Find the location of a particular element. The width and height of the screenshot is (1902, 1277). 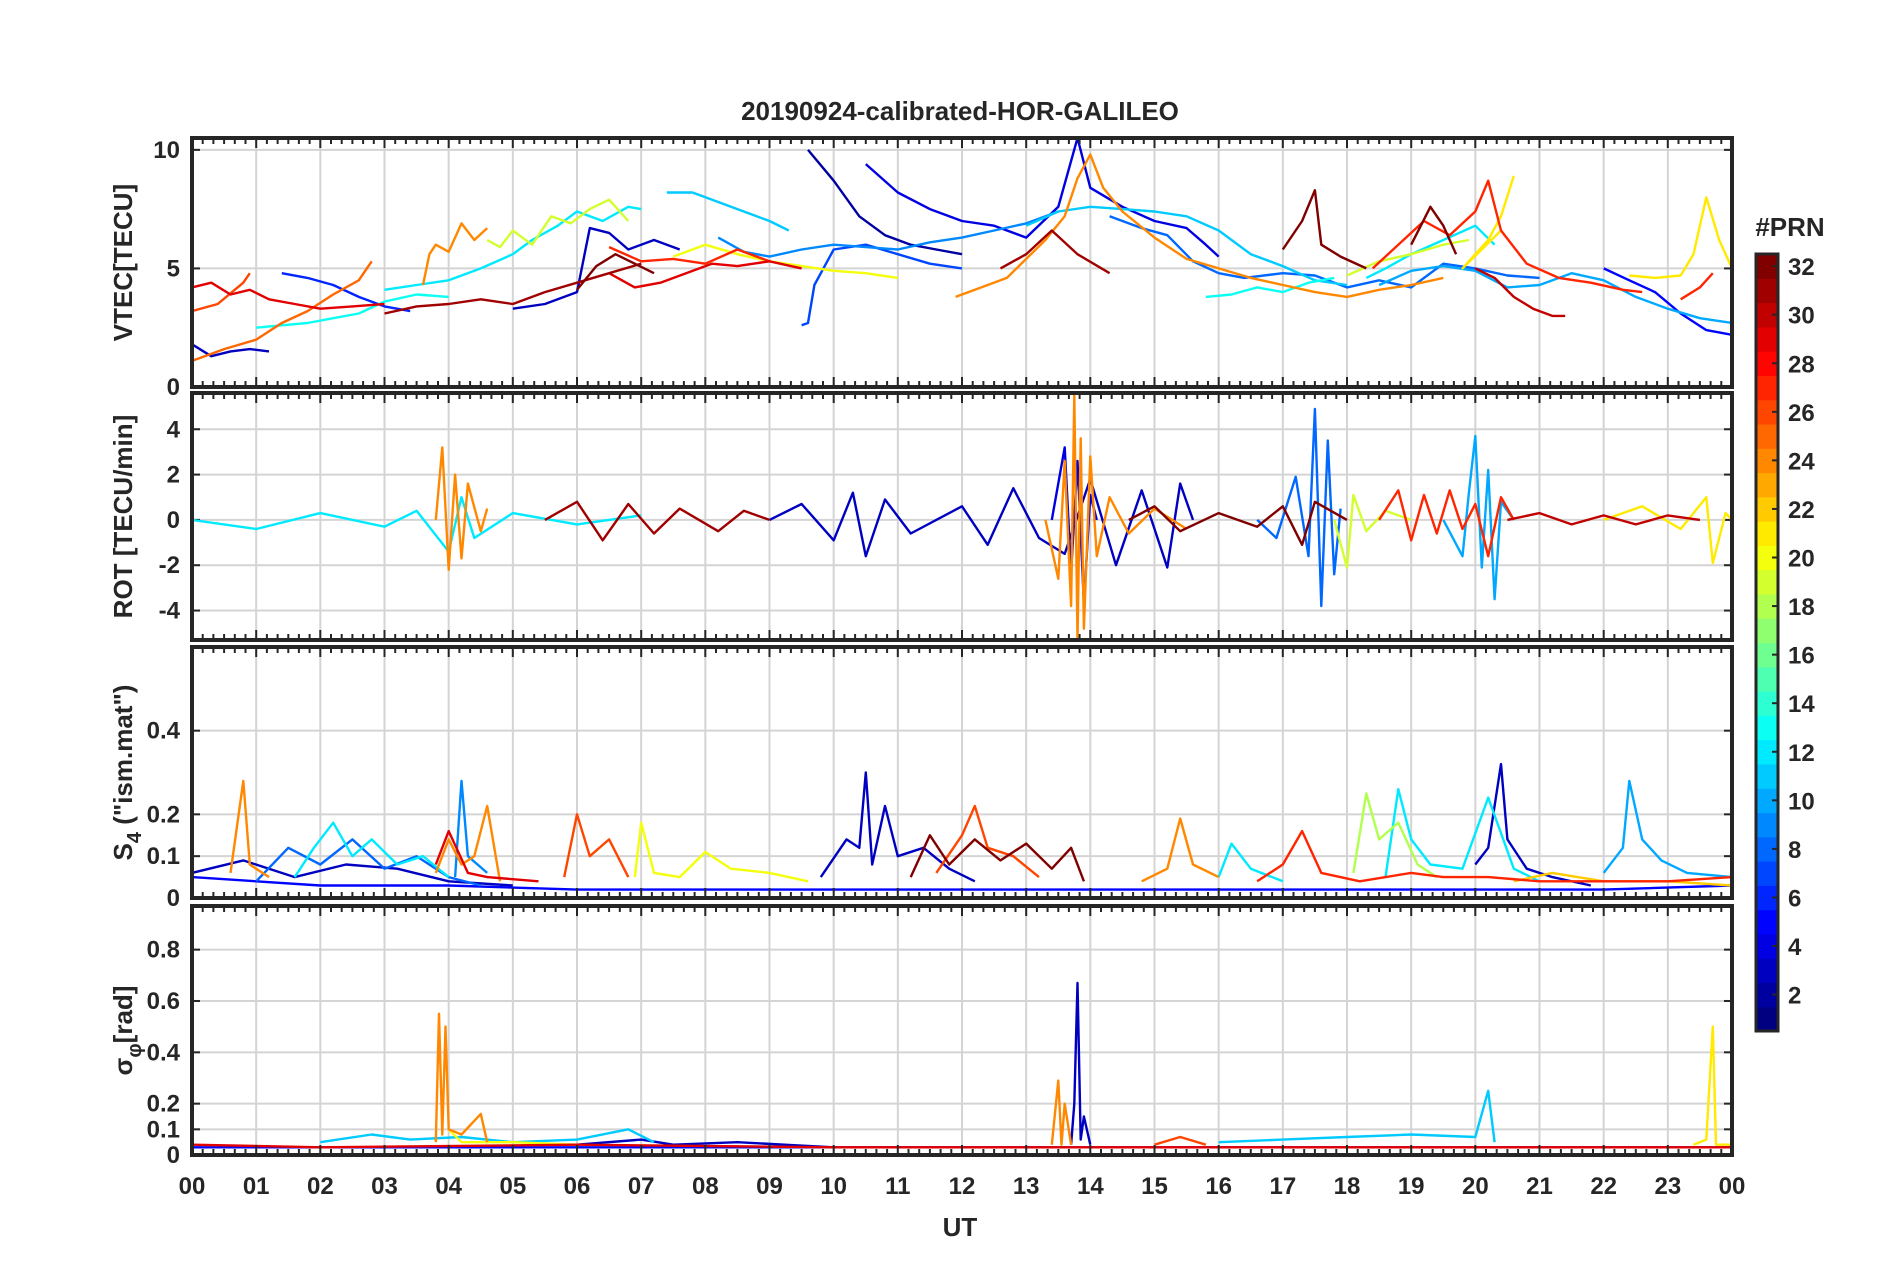

colorbar-tick-label: 2 is located at coordinates (1794, 996).